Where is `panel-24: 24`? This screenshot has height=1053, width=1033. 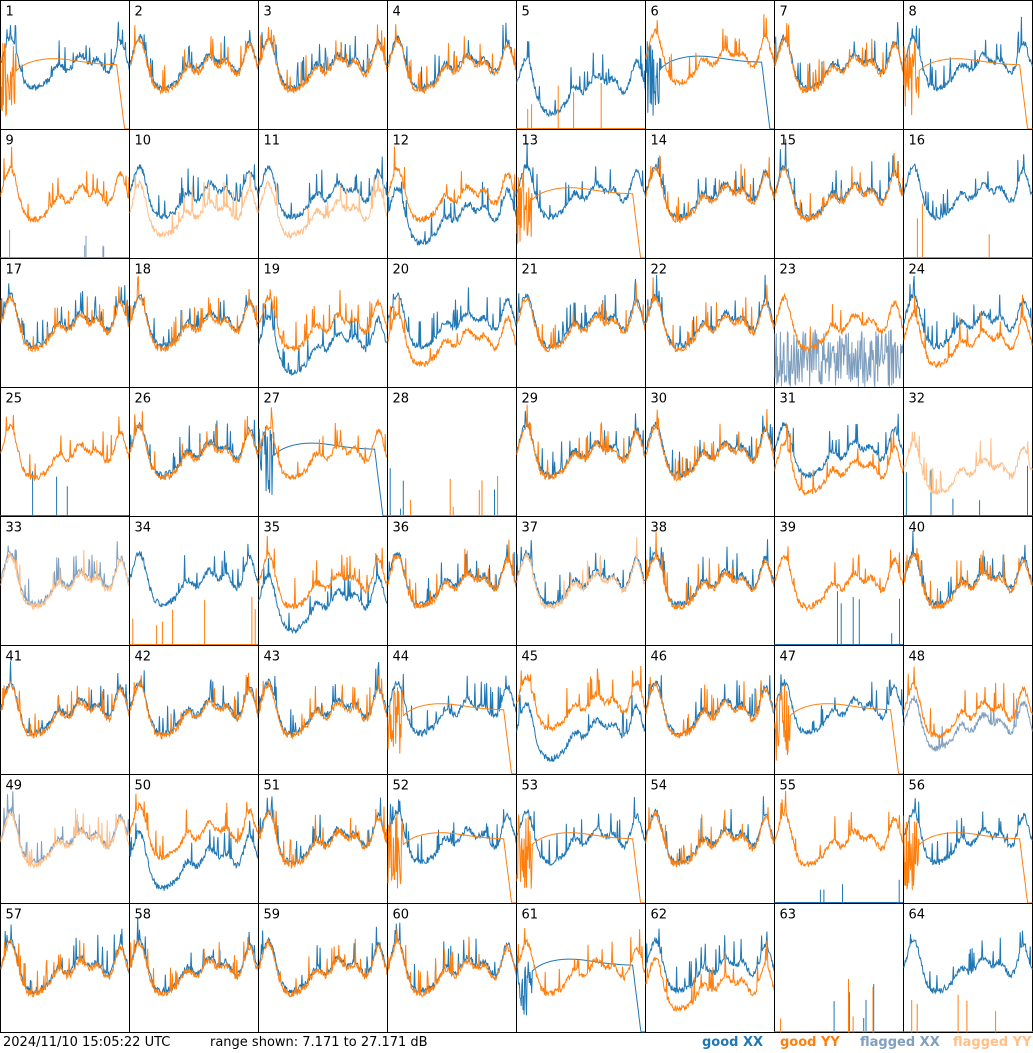
panel-24: 24 is located at coordinates (968, 323).